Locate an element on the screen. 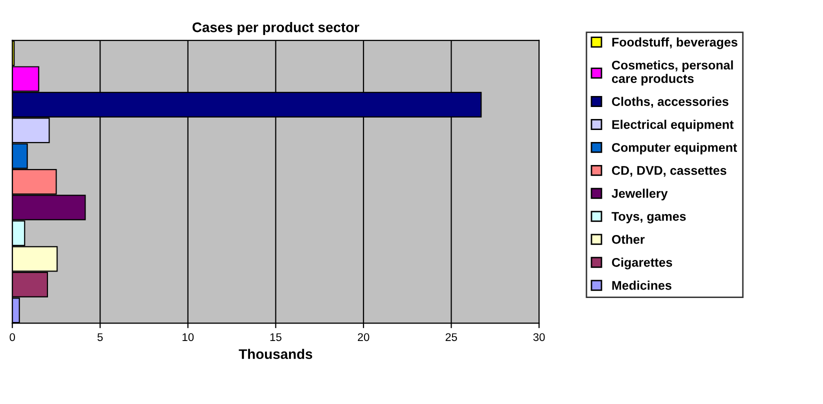 The height and width of the screenshot is (404, 823). x-tick-label: 15 is located at coordinates (276, 337).